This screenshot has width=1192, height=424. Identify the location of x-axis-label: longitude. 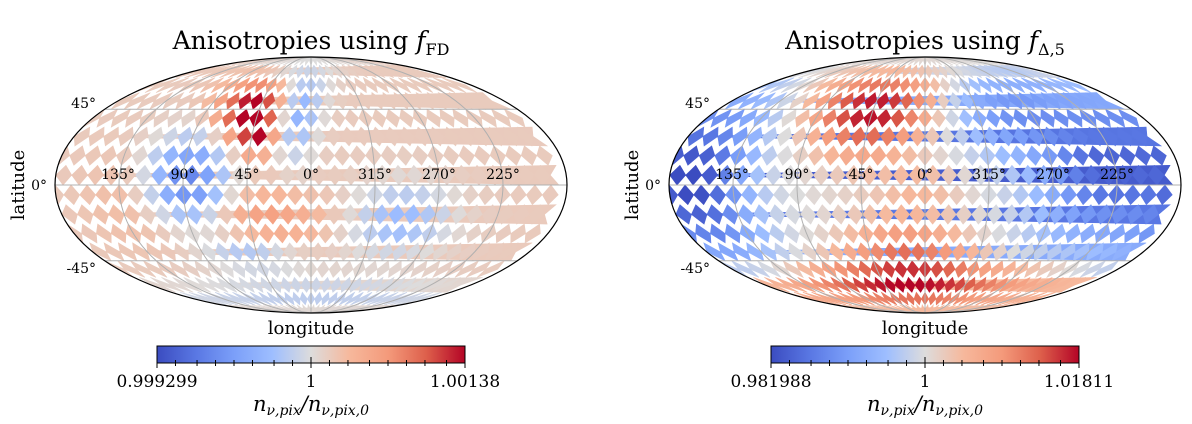
(925, 328).